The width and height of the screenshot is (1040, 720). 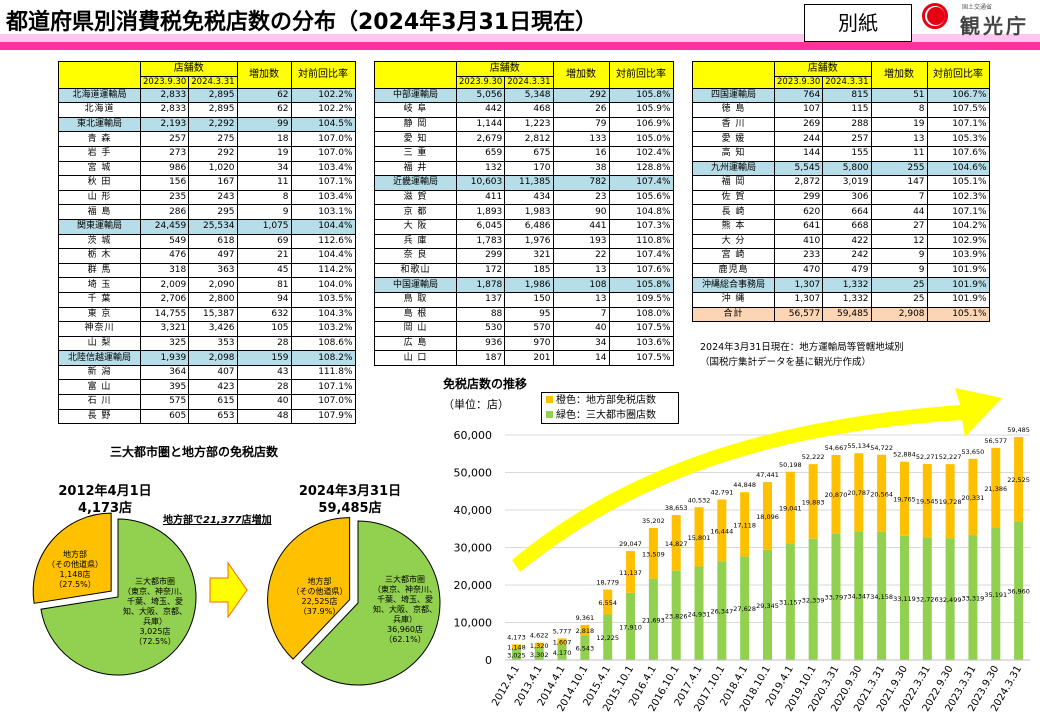 What do you see at coordinates (480, 95) in the screenshot?
I see `count-2023-9-30: 5,056` at bounding box center [480, 95].